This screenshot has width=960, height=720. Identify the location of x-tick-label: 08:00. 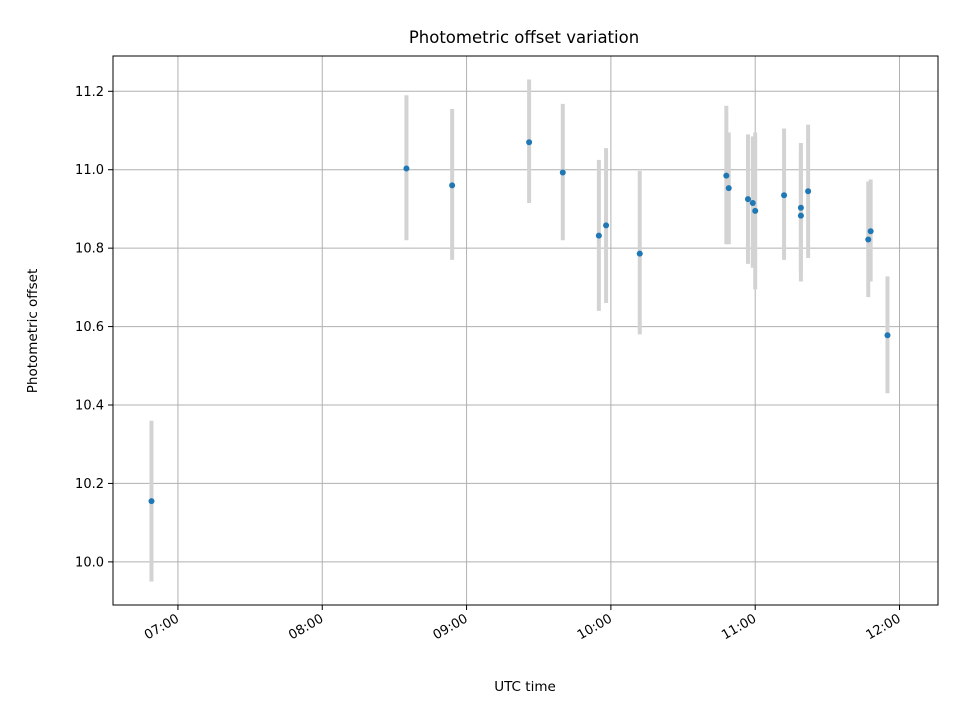
(306, 627).